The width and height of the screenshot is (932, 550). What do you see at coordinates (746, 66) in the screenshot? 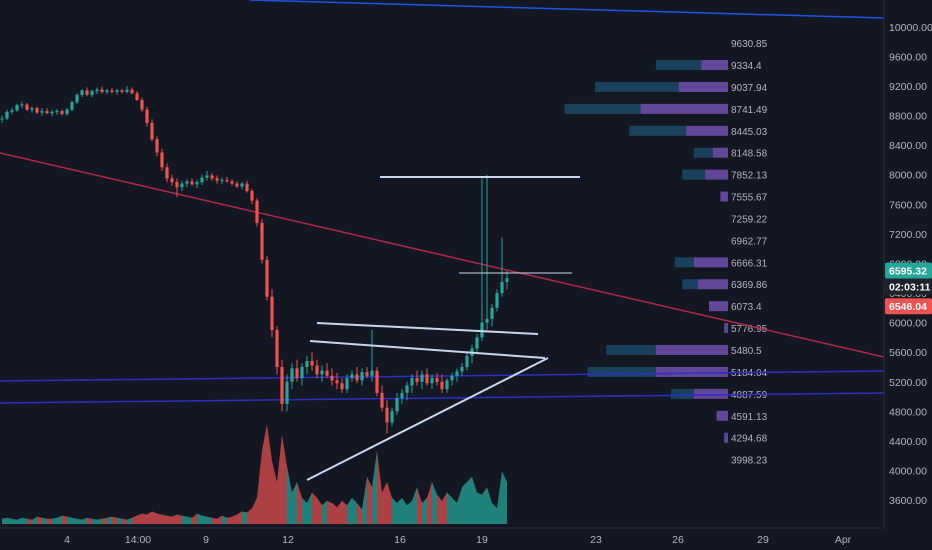
I see `volume-profile-level-label: 9334.4` at bounding box center [746, 66].